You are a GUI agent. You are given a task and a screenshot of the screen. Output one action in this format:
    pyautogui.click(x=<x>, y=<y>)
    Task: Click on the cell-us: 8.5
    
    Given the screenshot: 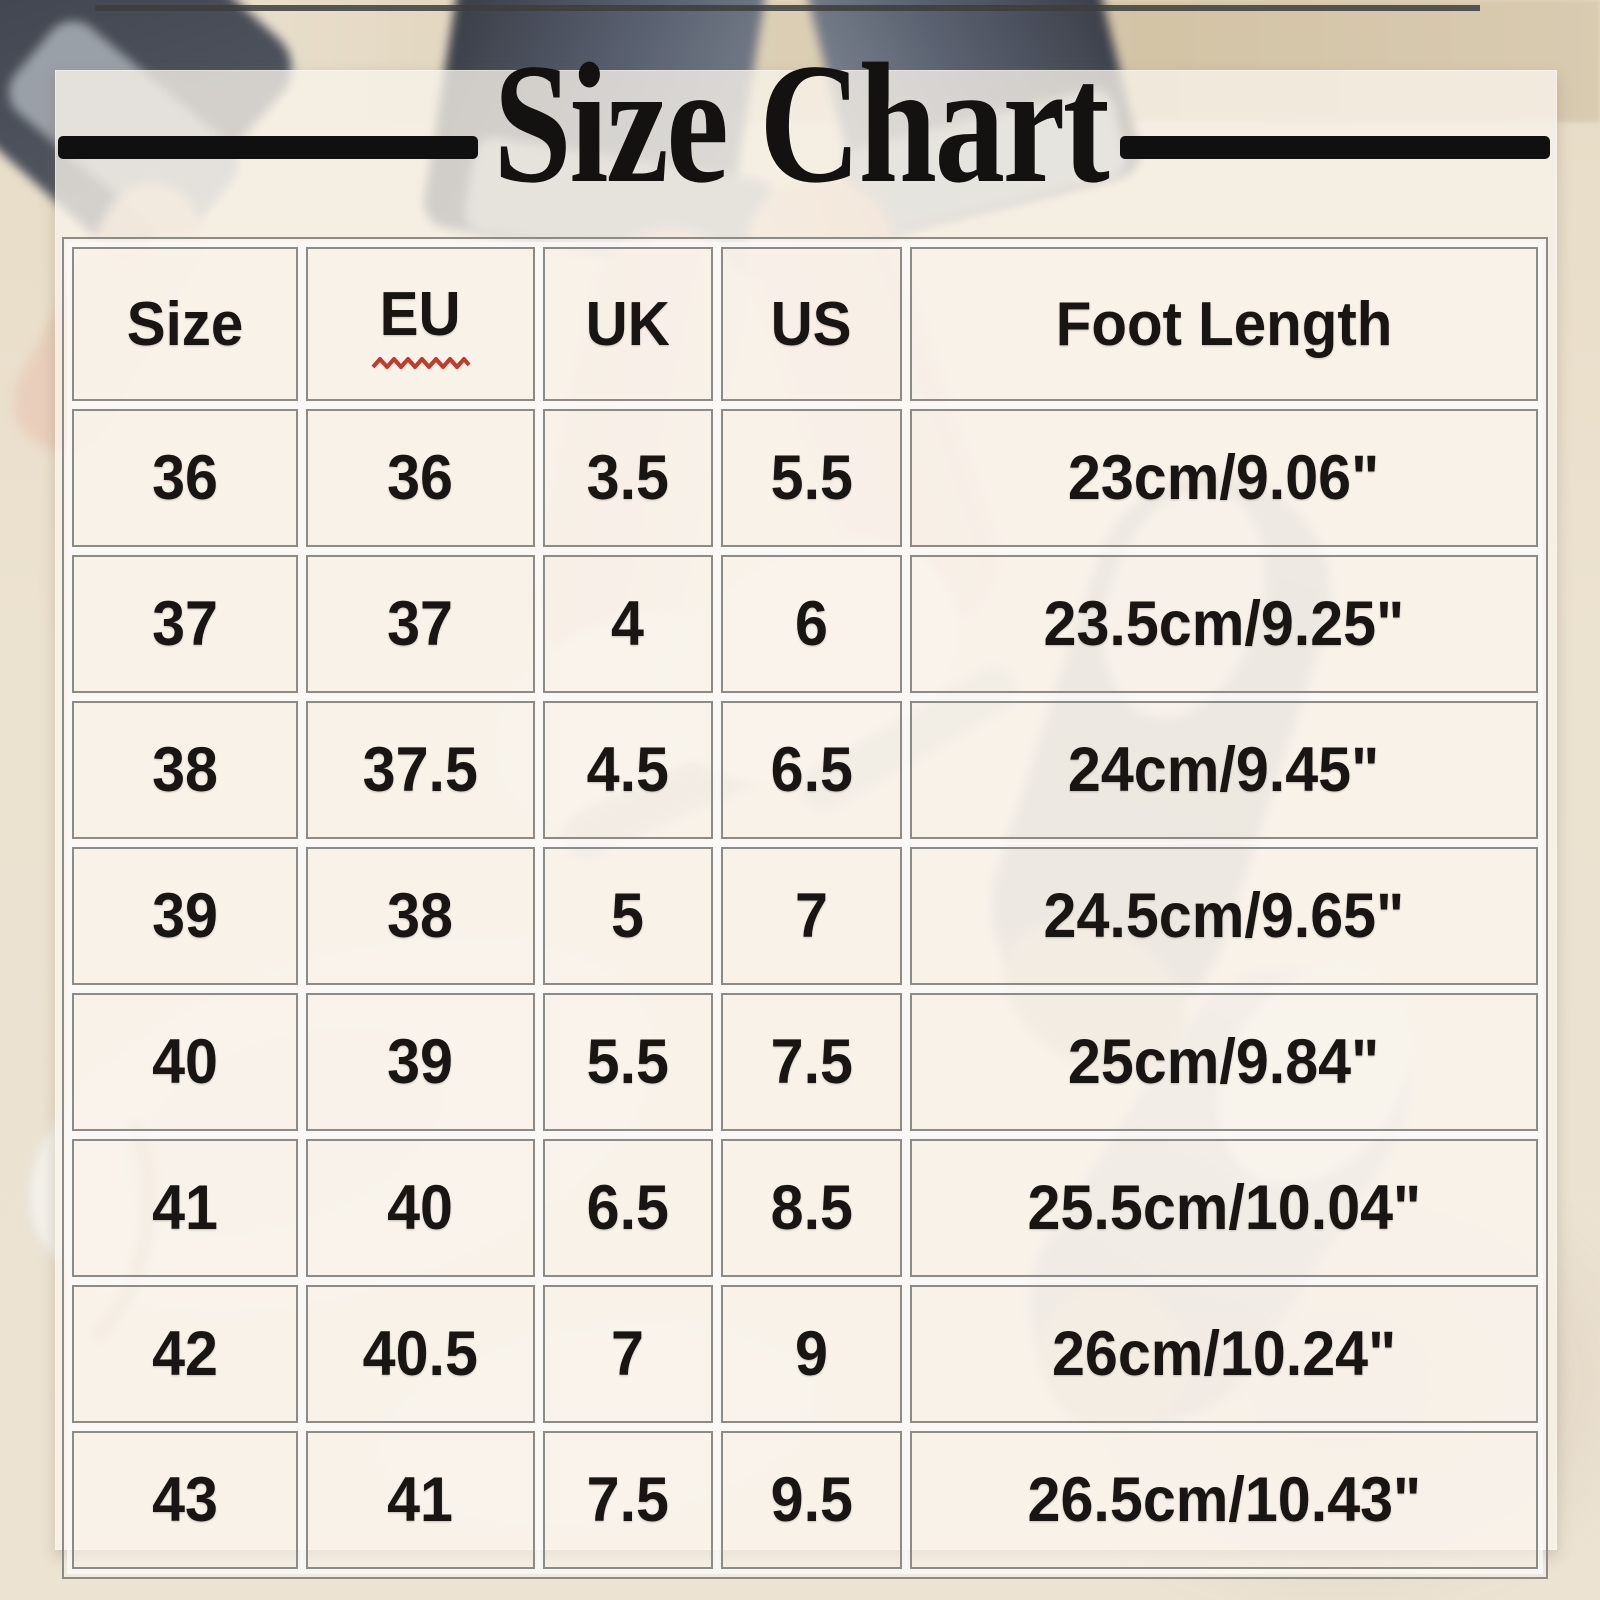 What is the action you would take?
    pyautogui.click(x=811, y=1208)
    